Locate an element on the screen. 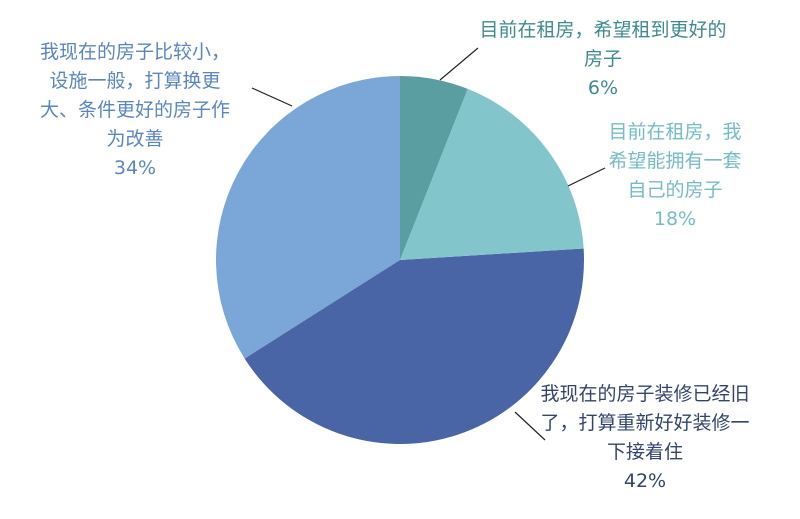 Image resolution: width=800 pixels, height=519 pixels. slice-label: 我现在的房子比较小，设施一般，打算换更大、条件更好的房子作为改善 34% is located at coordinates (135, 110).